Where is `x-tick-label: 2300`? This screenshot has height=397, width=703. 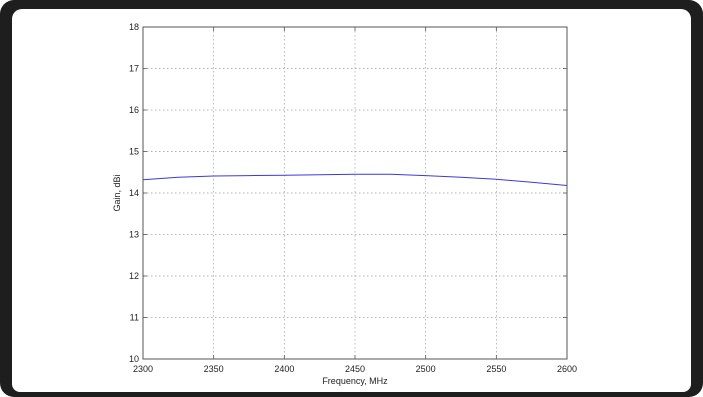 x-tick-label: 2300 is located at coordinates (143, 369).